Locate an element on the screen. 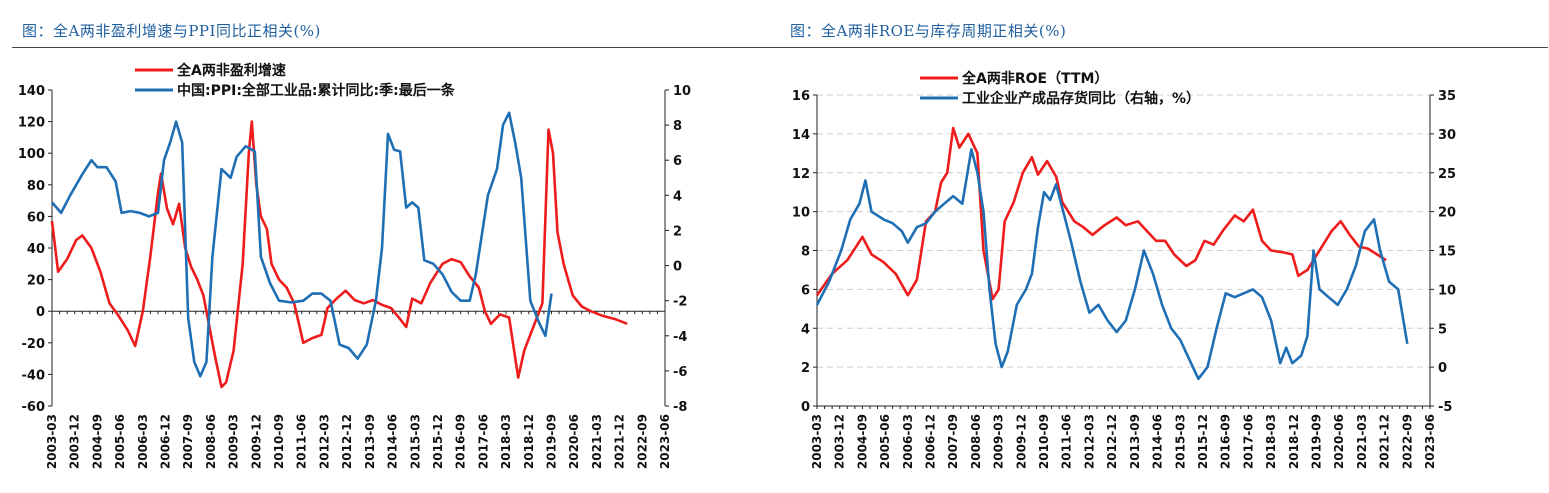  left-axis-tick-label: 20 is located at coordinates (36, 281).